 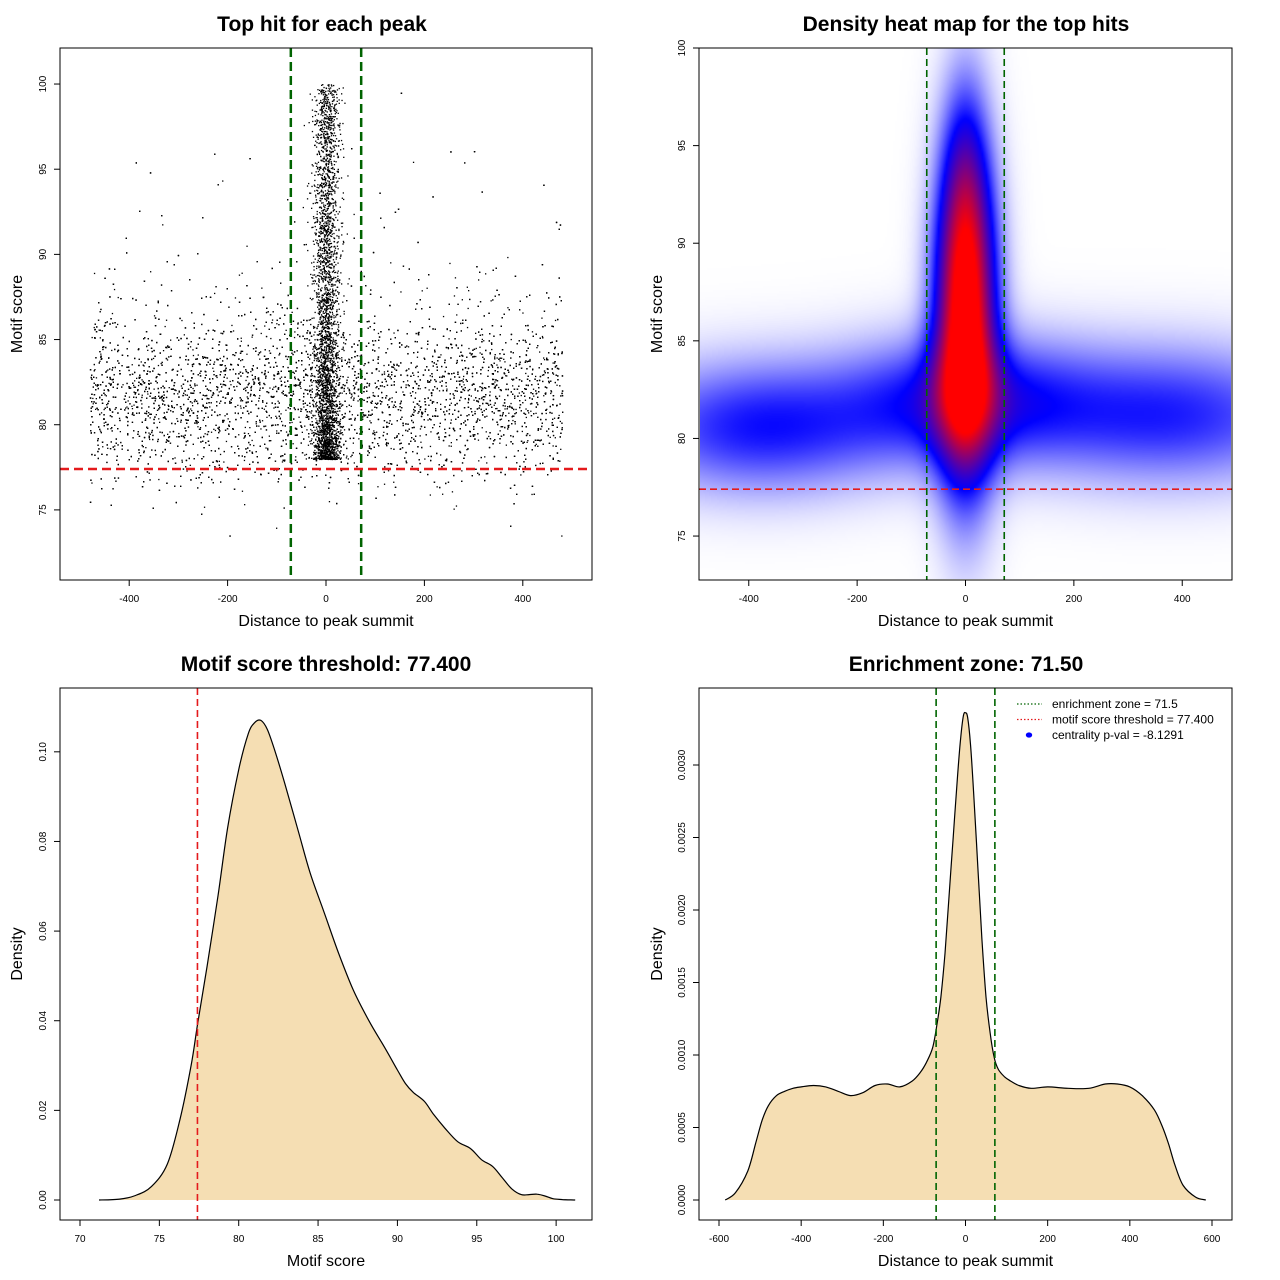 What do you see at coordinates (322, 24) in the screenshot?
I see `chart-title: Top hit for each peak` at bounding box center [322, 24].